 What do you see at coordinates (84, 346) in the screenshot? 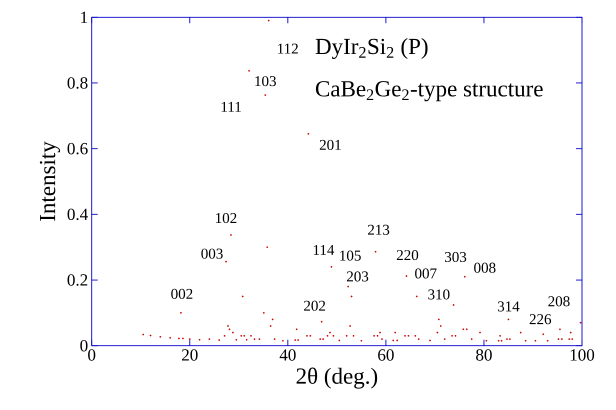
I see `y-tick-label: 0` at bounding box center [84, 346].